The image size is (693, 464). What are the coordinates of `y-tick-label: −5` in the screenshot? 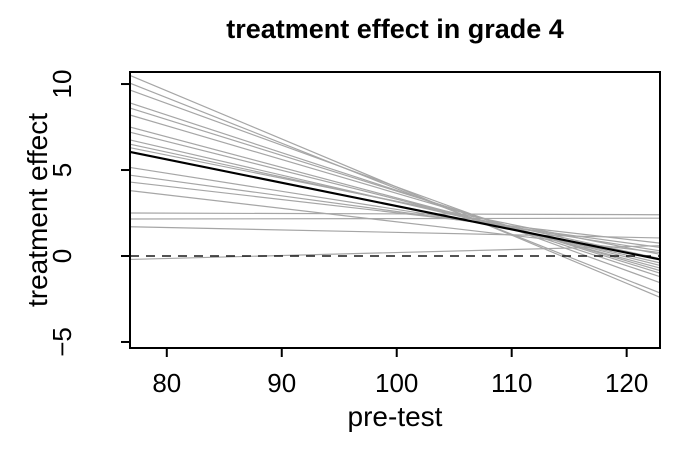 It's located at (62, 342).